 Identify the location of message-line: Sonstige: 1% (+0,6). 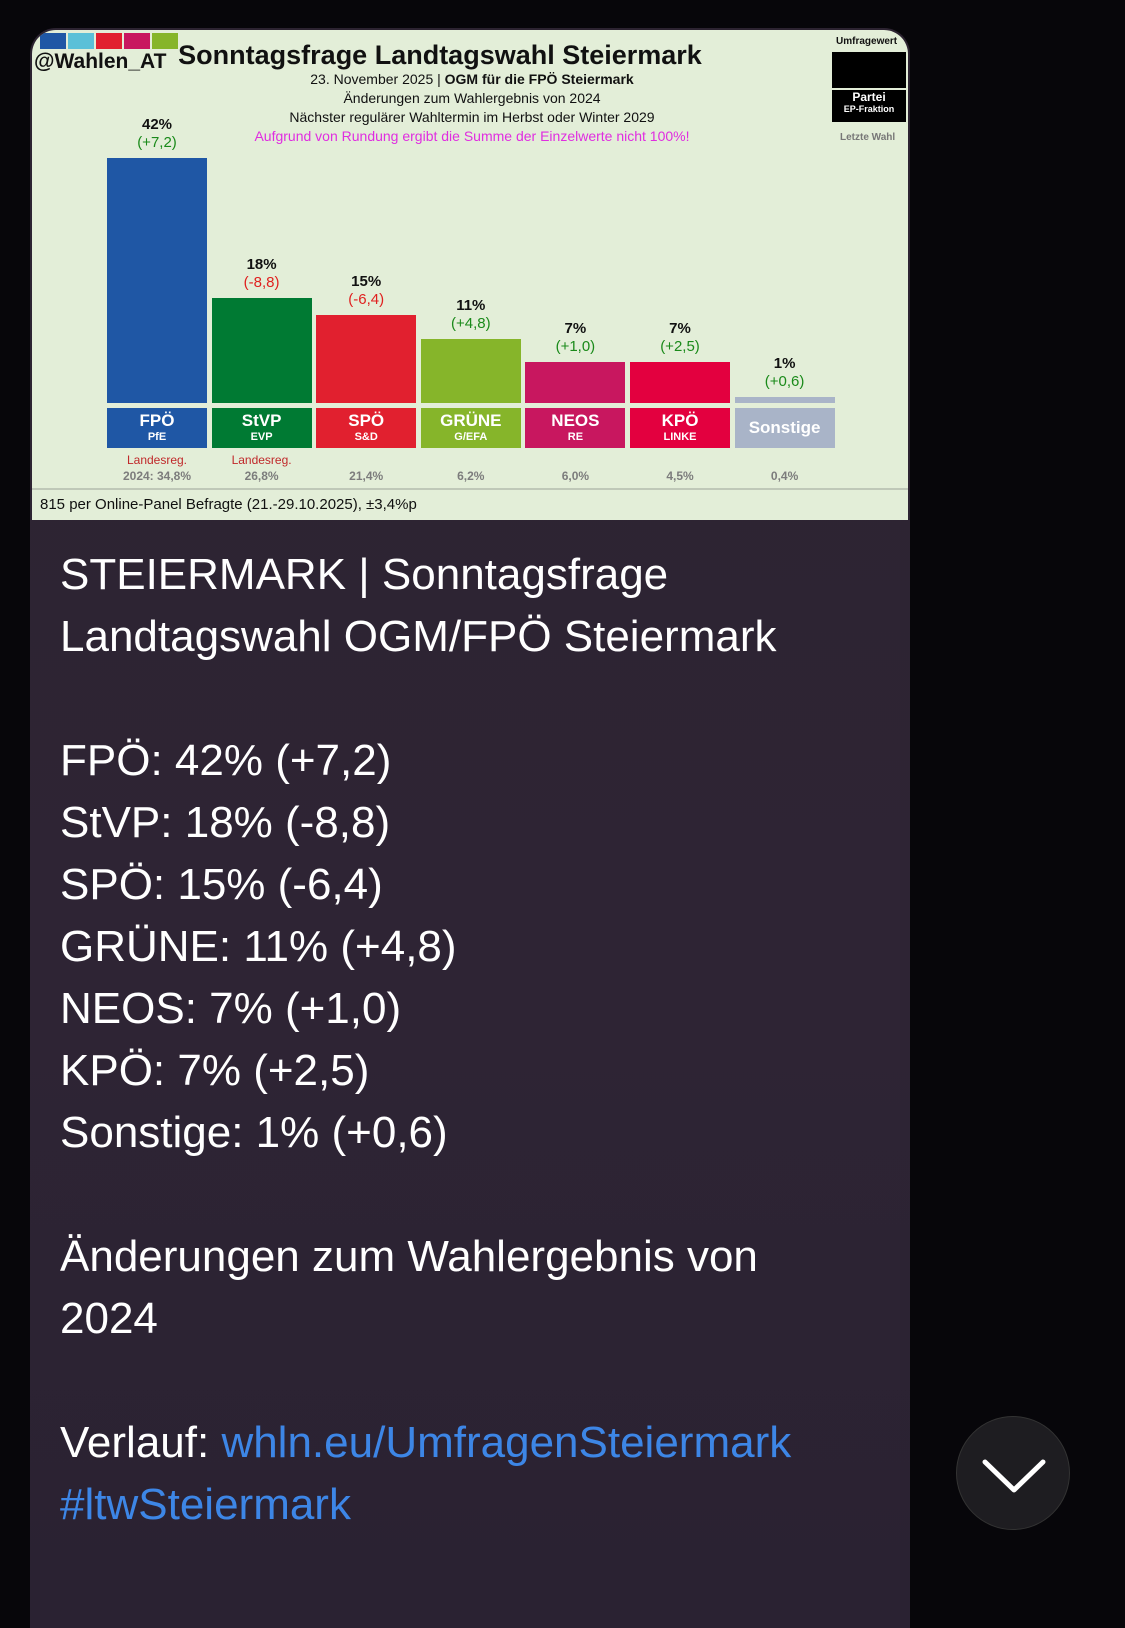
(254, 1132).